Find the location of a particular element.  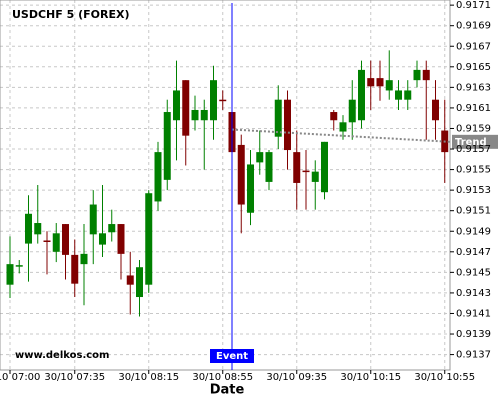

y-tick-label: 0.9141 is located at coordinates (473, 313).